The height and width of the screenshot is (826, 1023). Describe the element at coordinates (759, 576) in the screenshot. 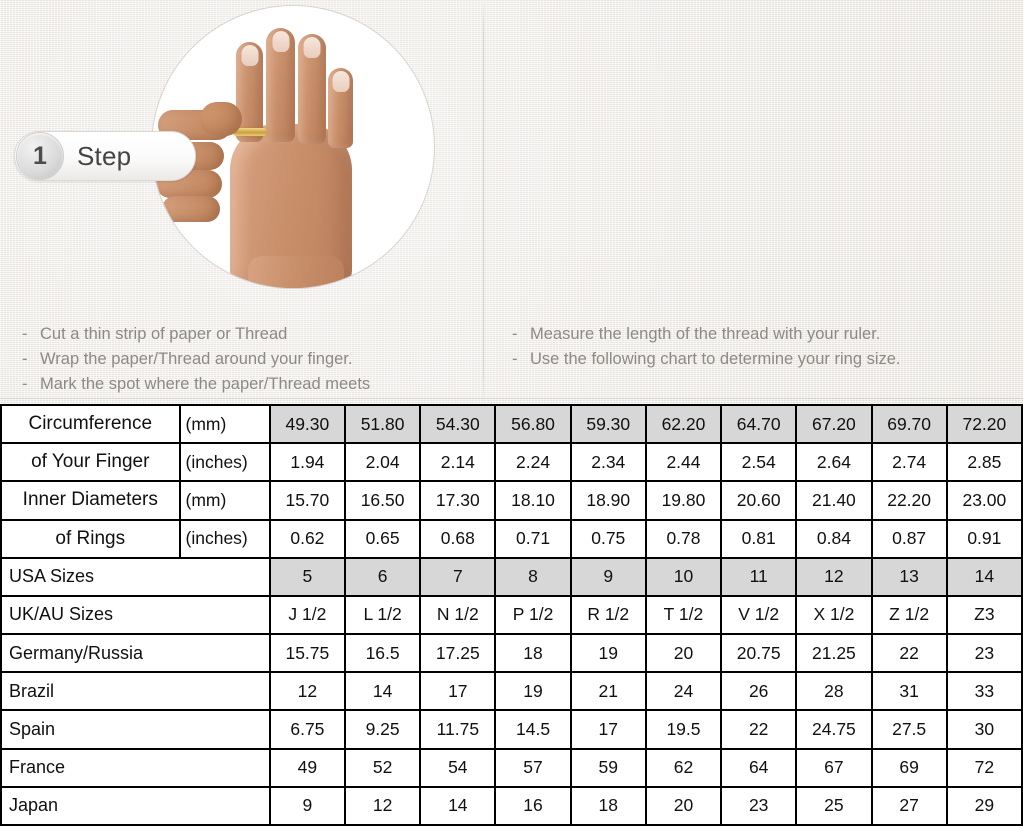

I see `cell: 11` at that location.